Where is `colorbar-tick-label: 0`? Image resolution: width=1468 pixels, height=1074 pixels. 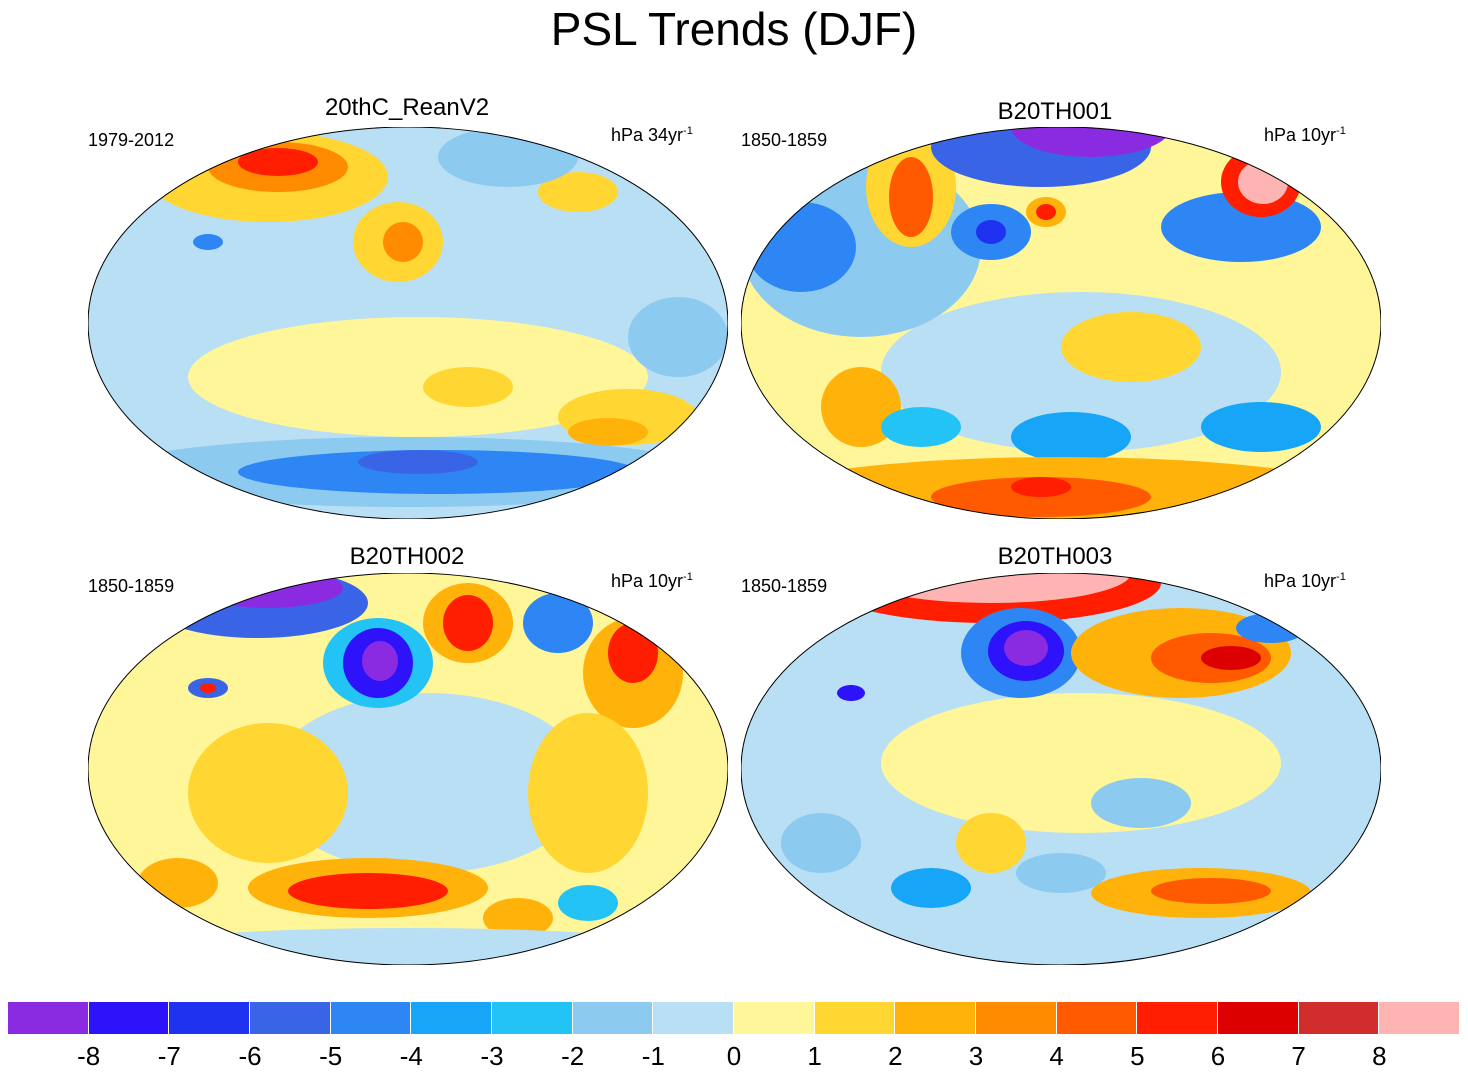 colorbar-tick-label: 0 is located at coordinates (734, 1056).